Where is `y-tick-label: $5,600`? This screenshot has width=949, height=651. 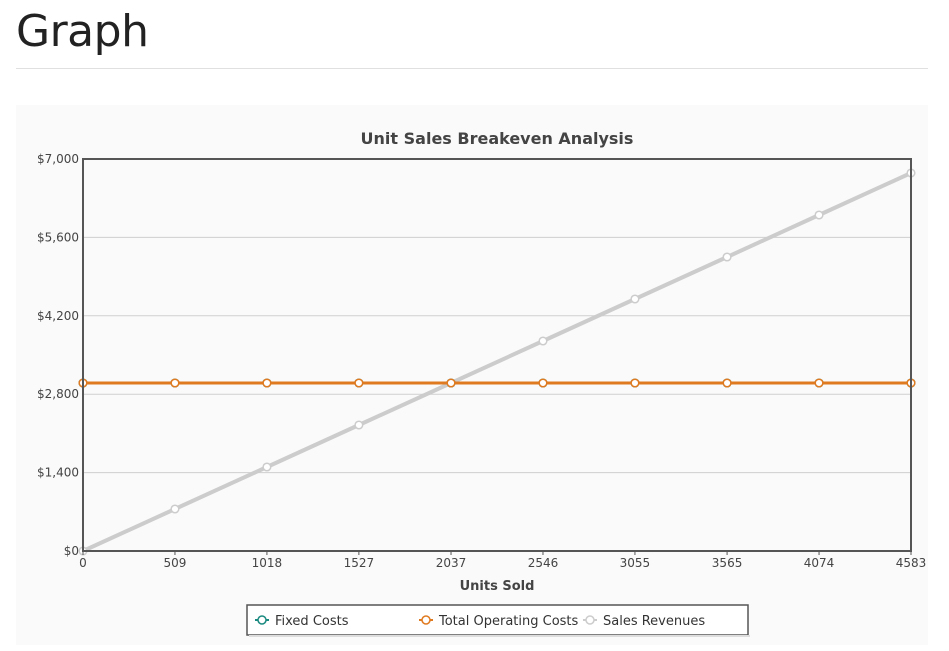 y-tick-label: $5,600 is located at coordinates (58, 237).